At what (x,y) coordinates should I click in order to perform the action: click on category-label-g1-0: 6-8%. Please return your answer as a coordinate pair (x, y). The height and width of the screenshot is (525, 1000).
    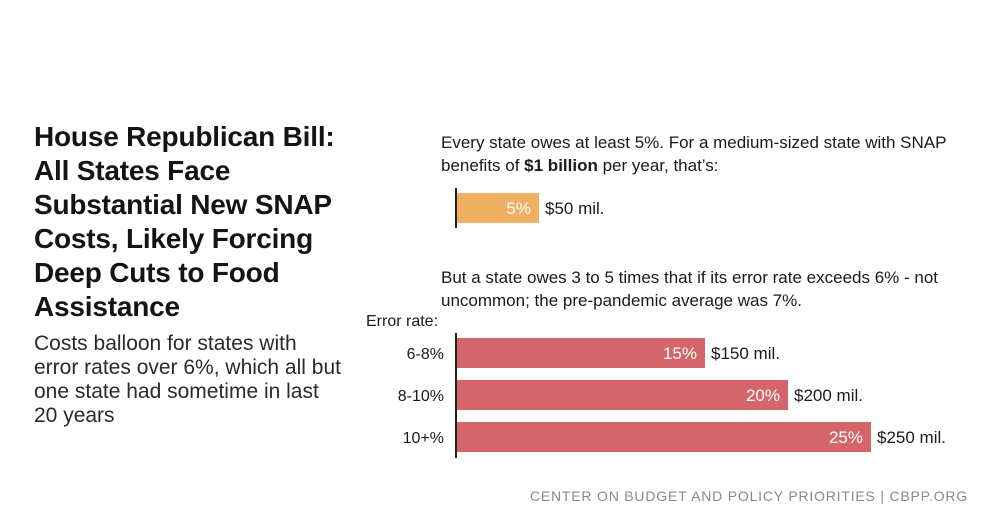
    Looking at the image, I should click on (425, 354).